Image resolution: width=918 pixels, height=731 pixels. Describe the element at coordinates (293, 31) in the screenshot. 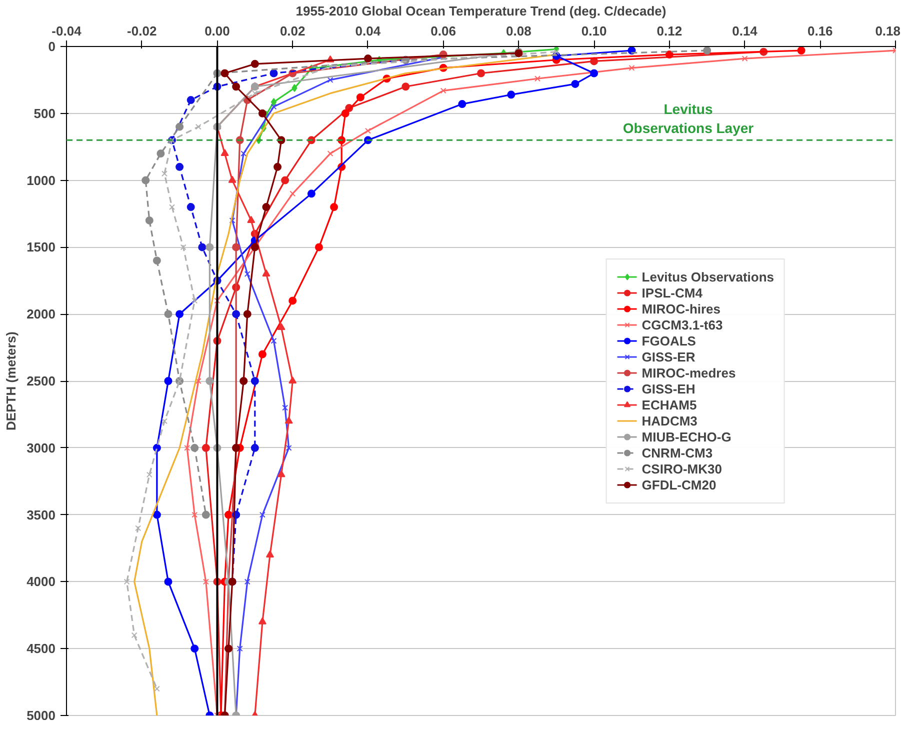

I see `x-tick-label: 0.02` at that location.